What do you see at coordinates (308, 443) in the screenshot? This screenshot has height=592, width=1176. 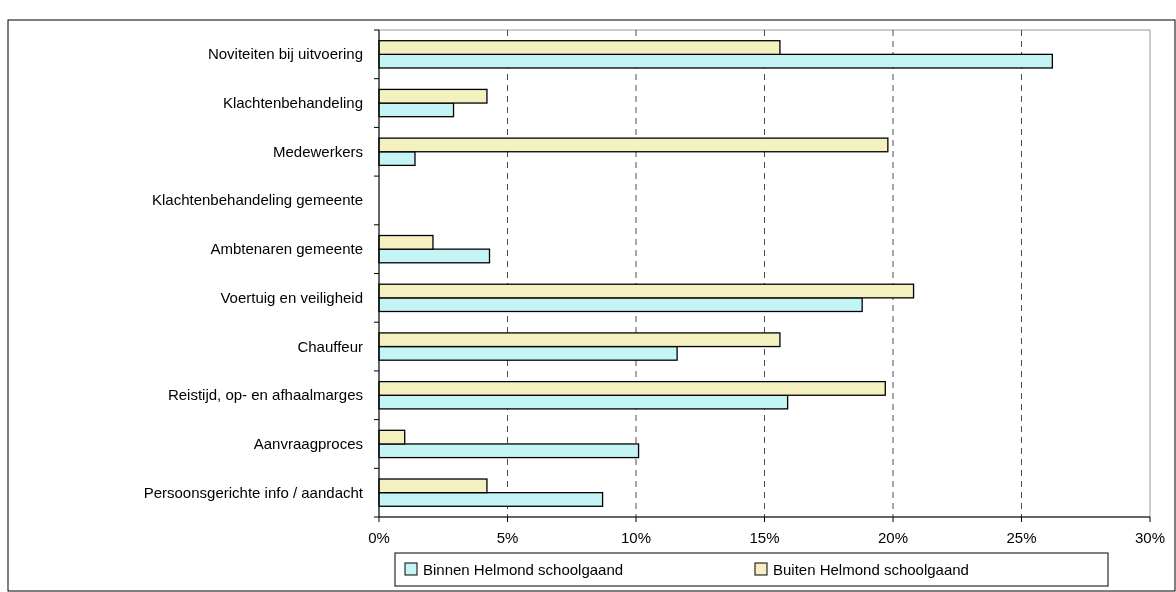 I see `y-tick-label: Aanvraagproces` at bounding box center [308, 443].